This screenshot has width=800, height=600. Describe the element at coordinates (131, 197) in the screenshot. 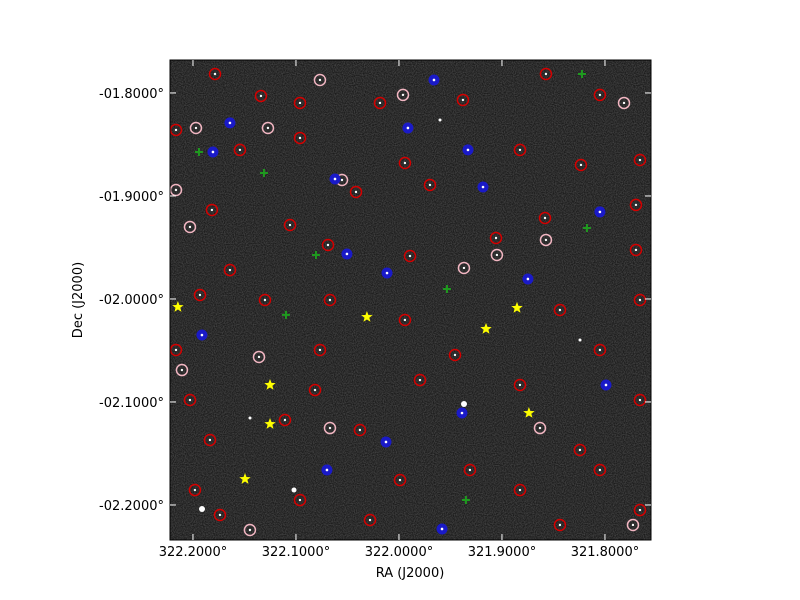

I see `y-tick-label: -01.9000°` at that location.